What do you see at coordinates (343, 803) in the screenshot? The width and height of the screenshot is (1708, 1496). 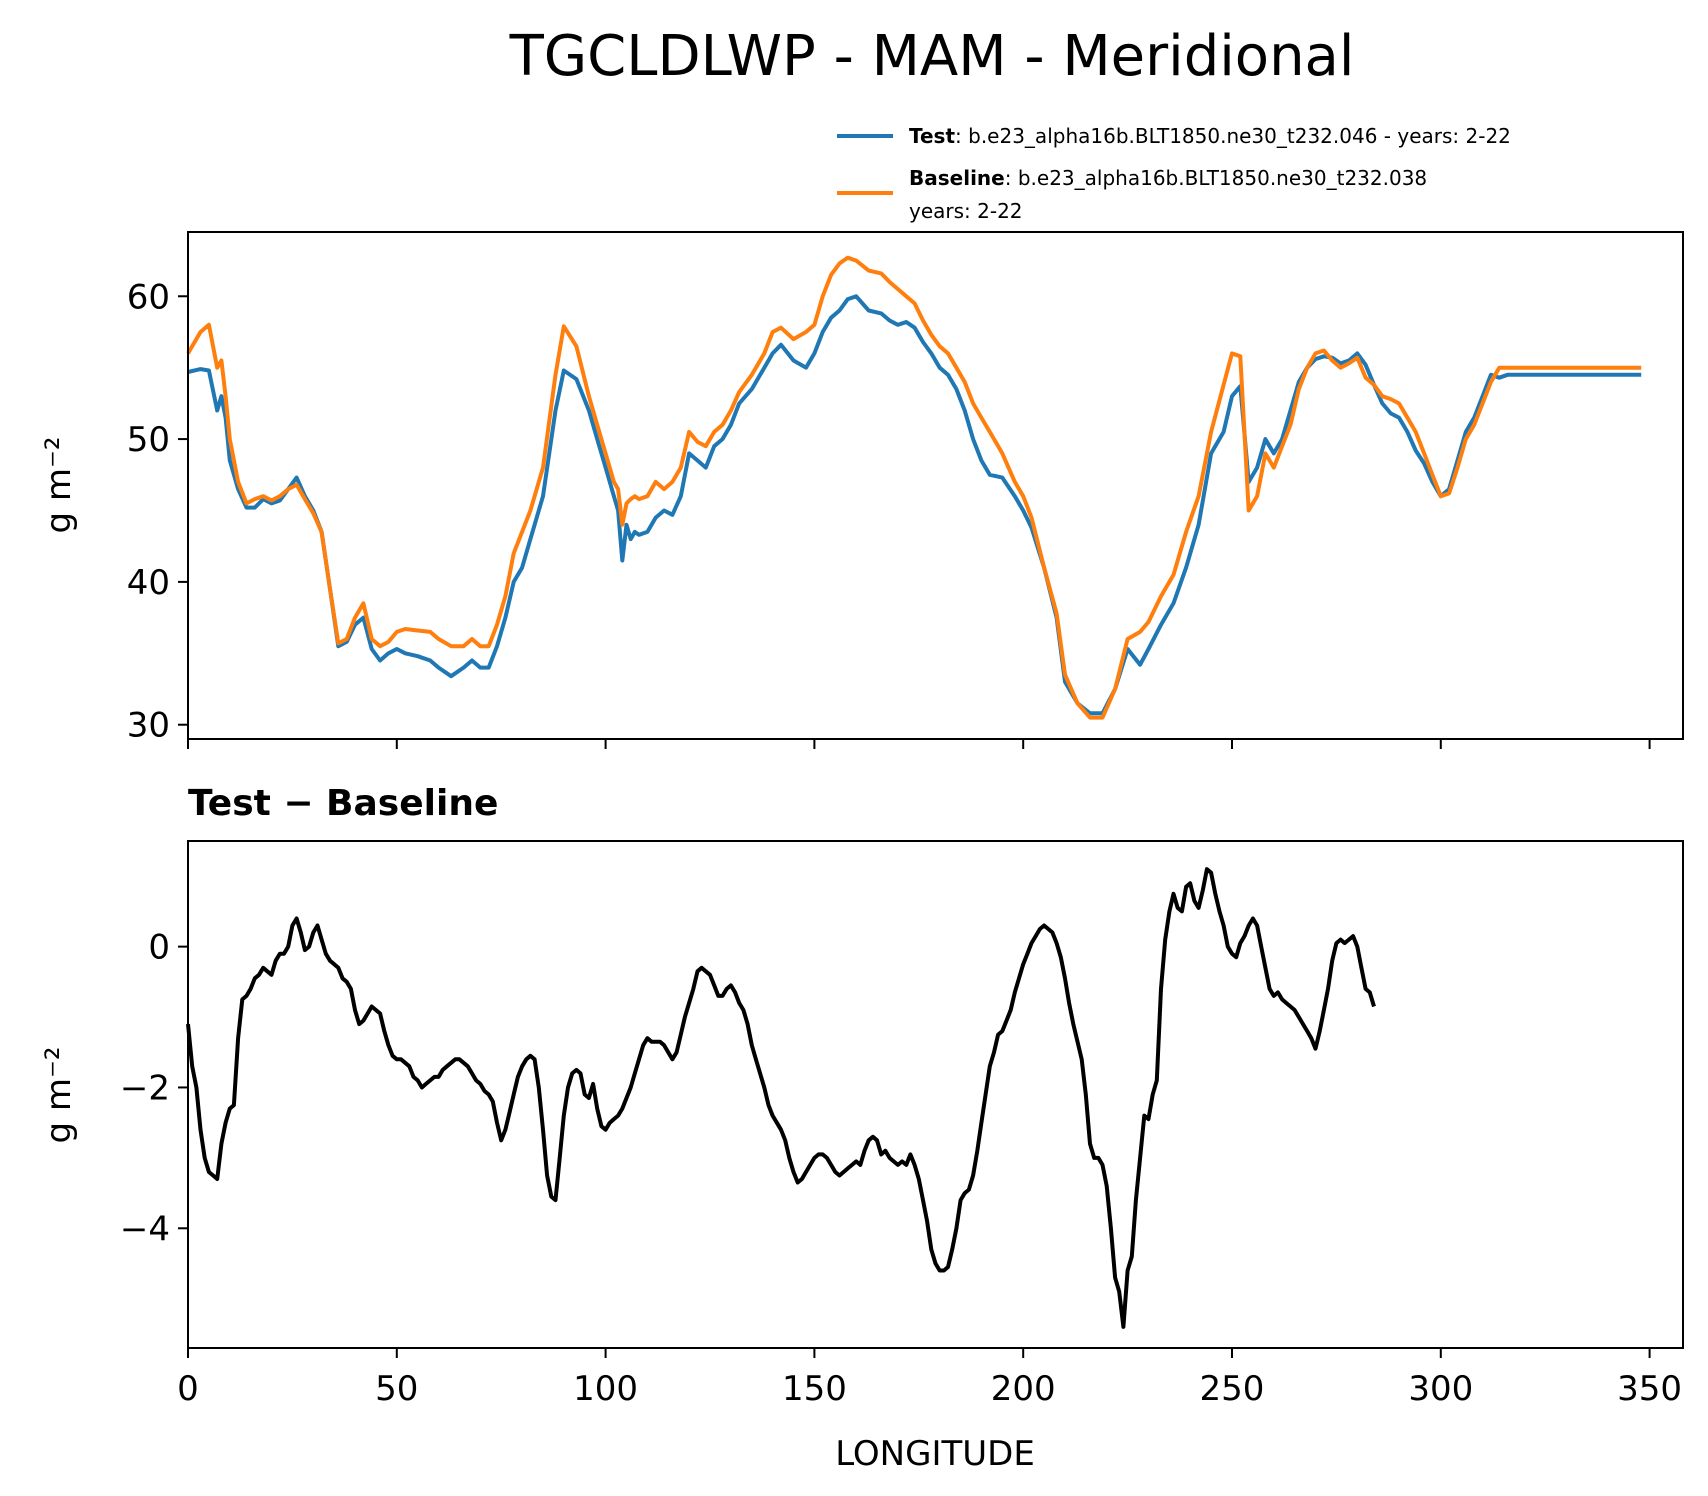 I see `bottom-panel-title: Test − Baseline` at bounding box center [343, 803].